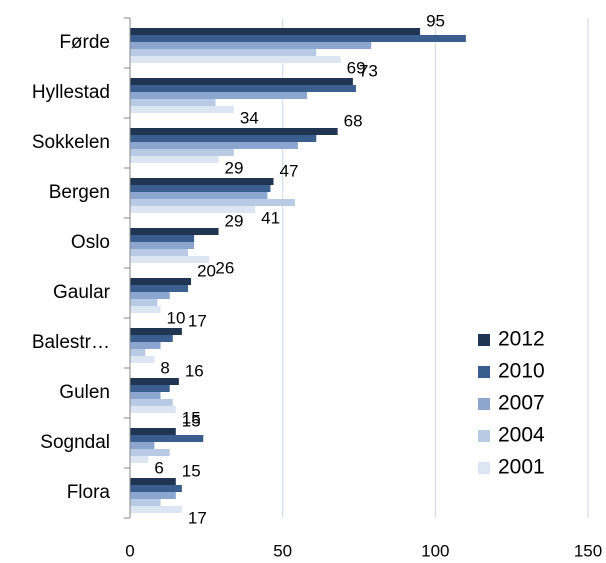  What do you see at coordinates (206, 270) in the screenshot?
I see `data-label: 20` at bounding box center [206, 270].